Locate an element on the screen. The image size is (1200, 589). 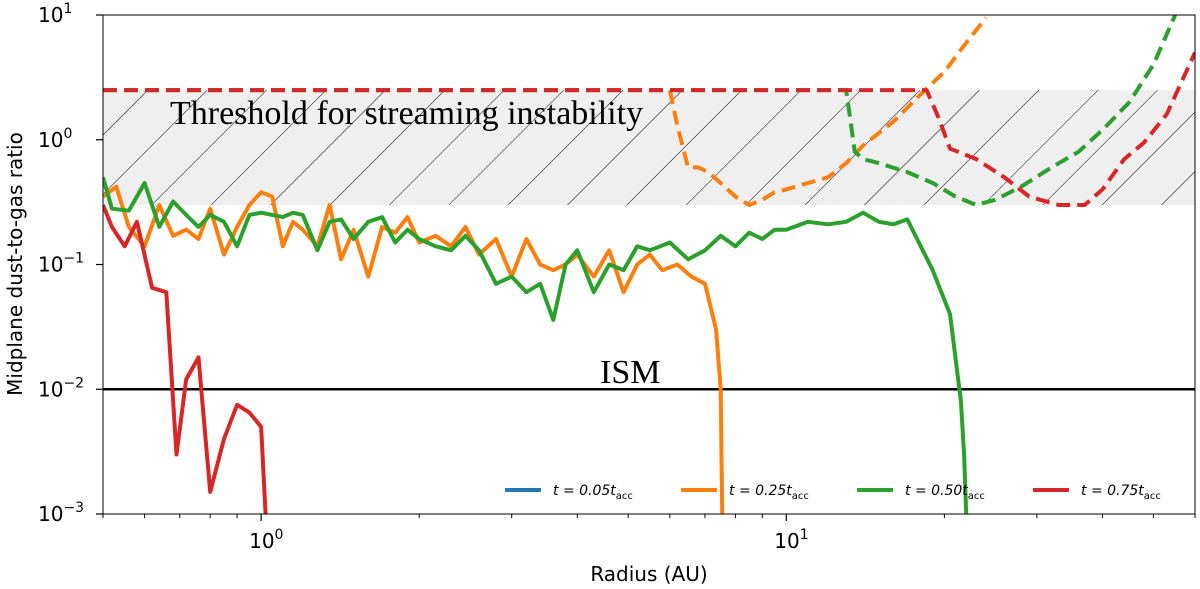
y-tick-label: 10⁻² is located at coordinates (61, 388).